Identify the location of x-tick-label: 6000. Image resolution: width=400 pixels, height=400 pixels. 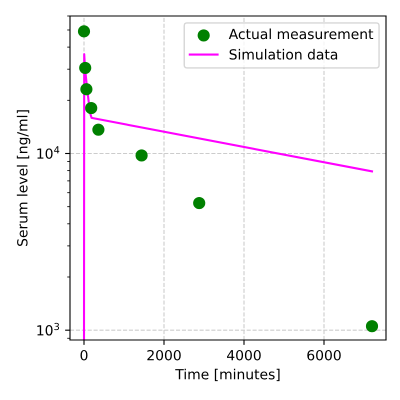
(324, 355).